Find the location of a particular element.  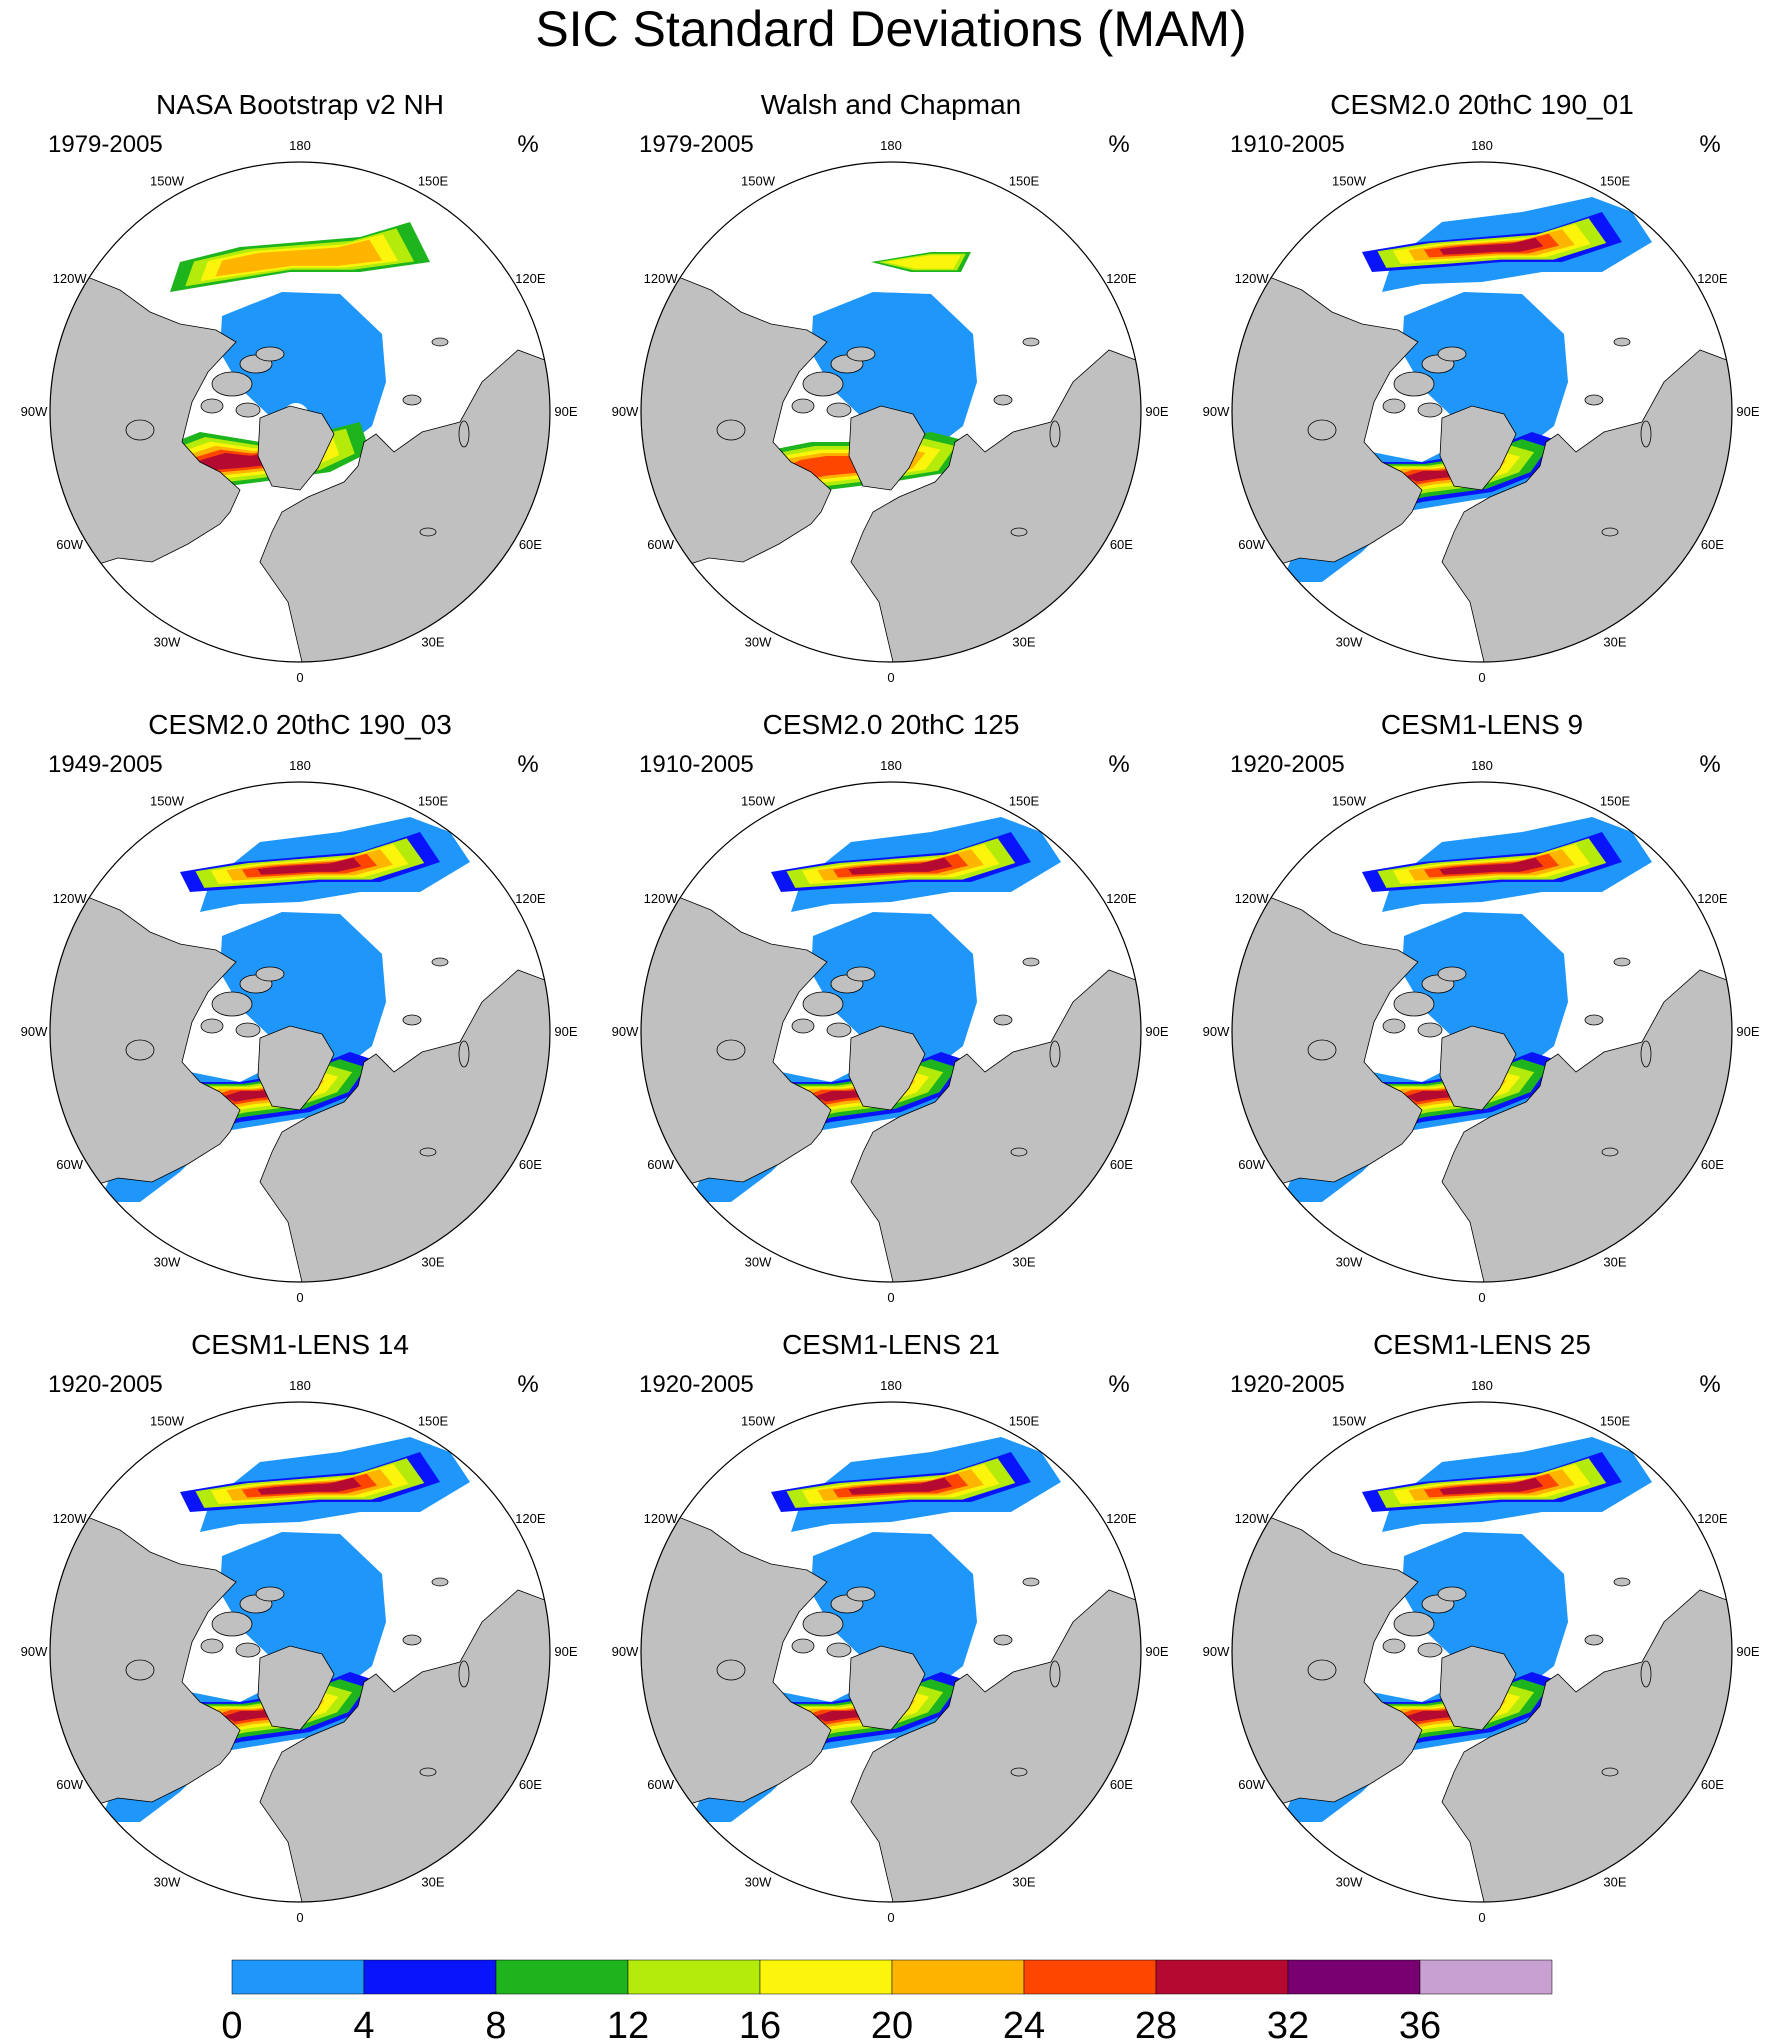

panel-title: CESM1-LENS 14 is located at coordinates (300, 1344).